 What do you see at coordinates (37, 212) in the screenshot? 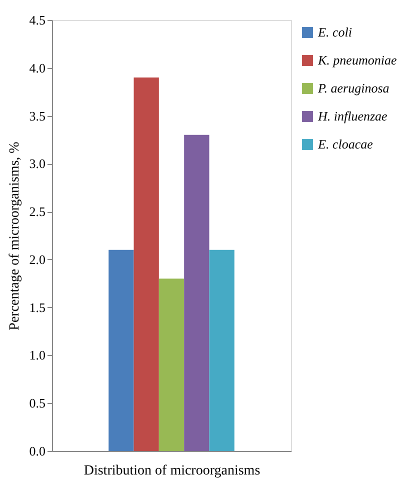
I see `y-tick-label: 2.5` at bounding box center [37, 212].